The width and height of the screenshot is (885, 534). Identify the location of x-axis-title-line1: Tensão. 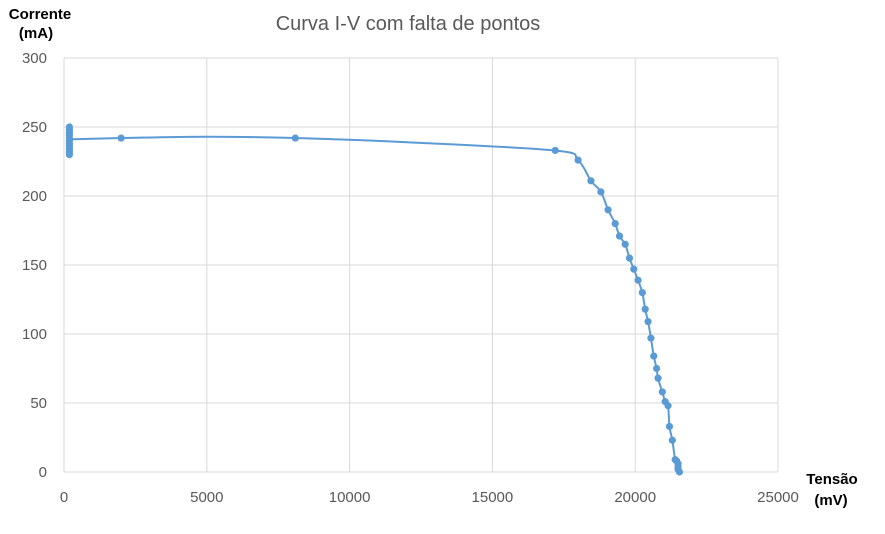
(831, 479).